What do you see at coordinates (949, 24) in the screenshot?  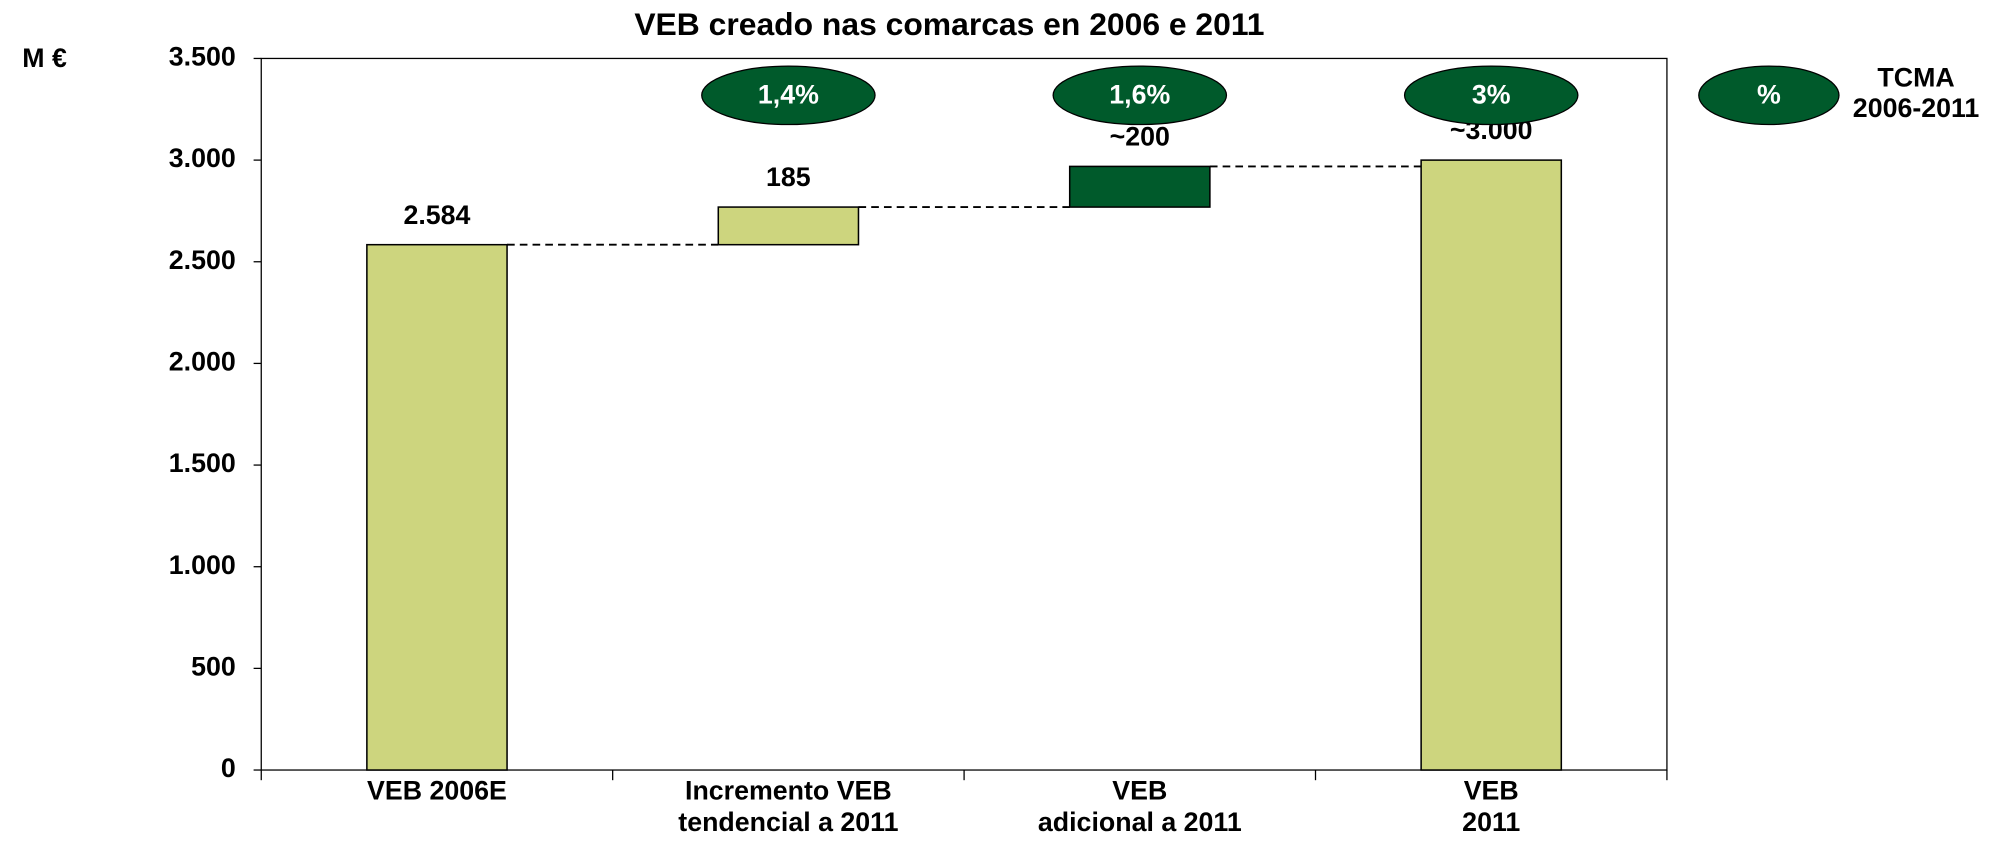 I see `chart-title: VEB creado nas comarcas en 2006 e 2011` at bounding box center [949, 24].